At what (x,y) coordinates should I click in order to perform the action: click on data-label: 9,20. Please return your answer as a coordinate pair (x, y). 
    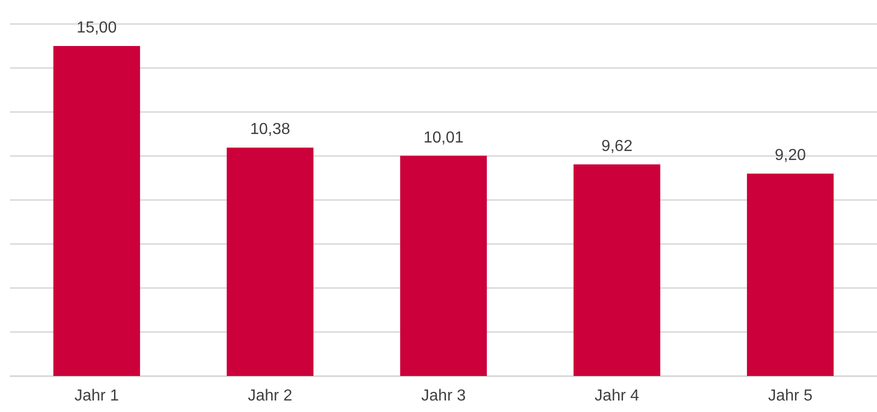
    Looking at the image, I should click on (790, 155).